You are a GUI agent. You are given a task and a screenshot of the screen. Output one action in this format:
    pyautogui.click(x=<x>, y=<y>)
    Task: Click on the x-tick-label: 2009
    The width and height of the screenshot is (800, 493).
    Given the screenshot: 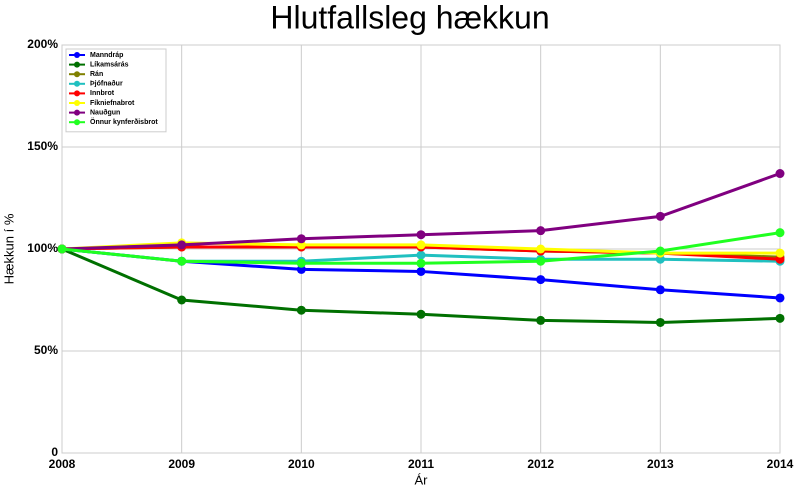 What is the action you would take?
    pyautogui.click(x=181, y=464)
    